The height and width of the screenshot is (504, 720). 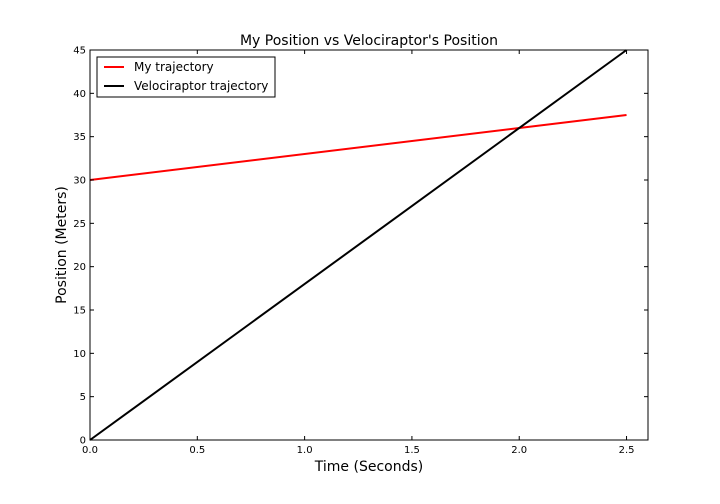 I want to click on y-tick-label: 25, so click(x=79, y=224).